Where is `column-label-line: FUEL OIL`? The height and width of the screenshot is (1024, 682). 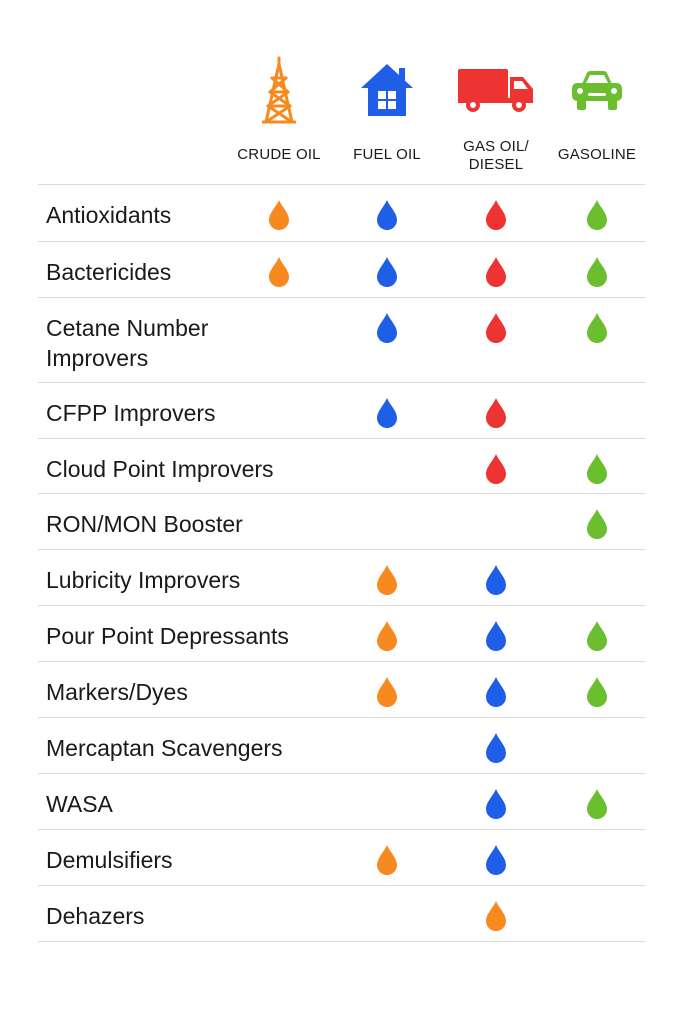
column-label-line: FUEL OIL is located at coordinates (387, 154).